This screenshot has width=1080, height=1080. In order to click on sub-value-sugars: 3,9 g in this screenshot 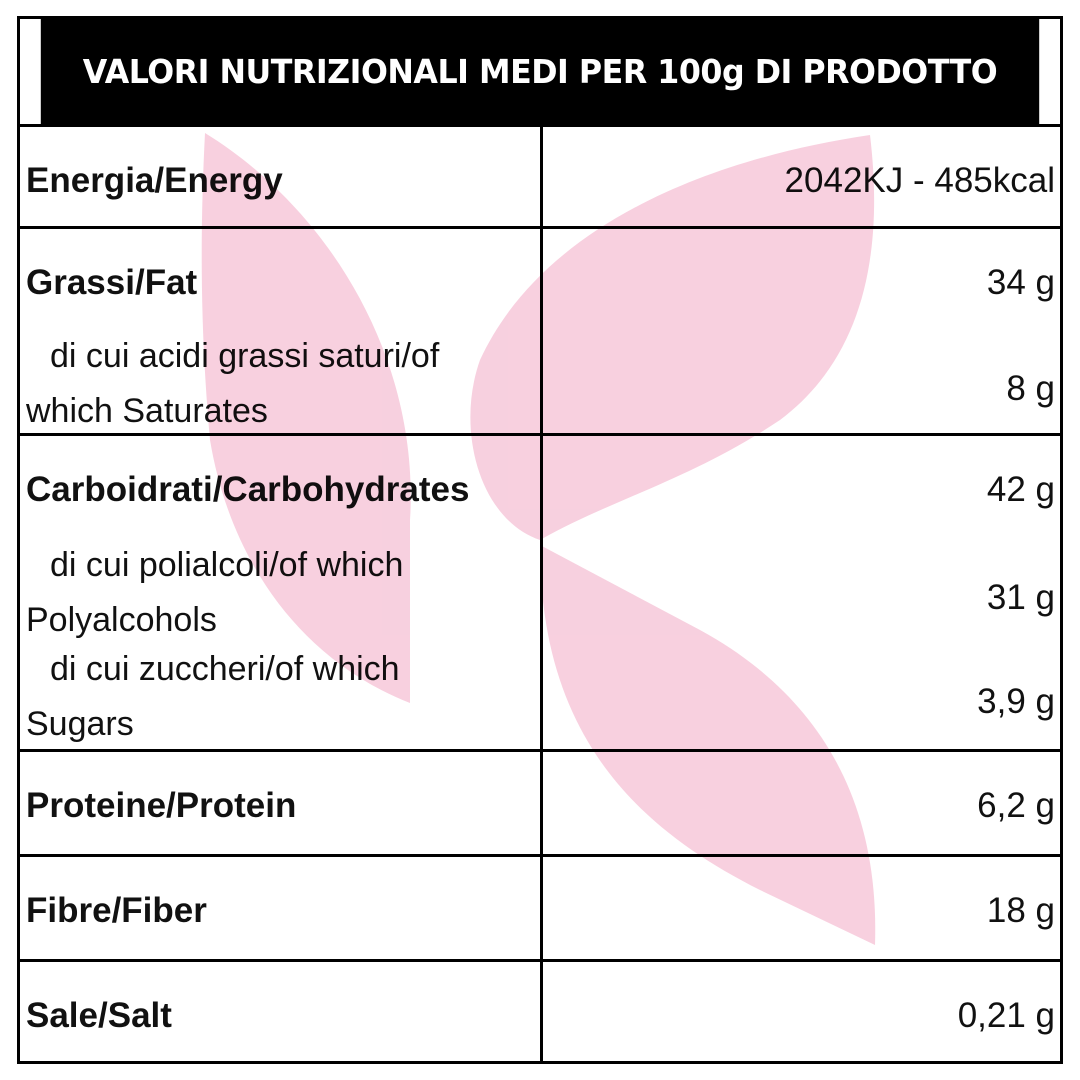, I will do `click(1016, 701)`.